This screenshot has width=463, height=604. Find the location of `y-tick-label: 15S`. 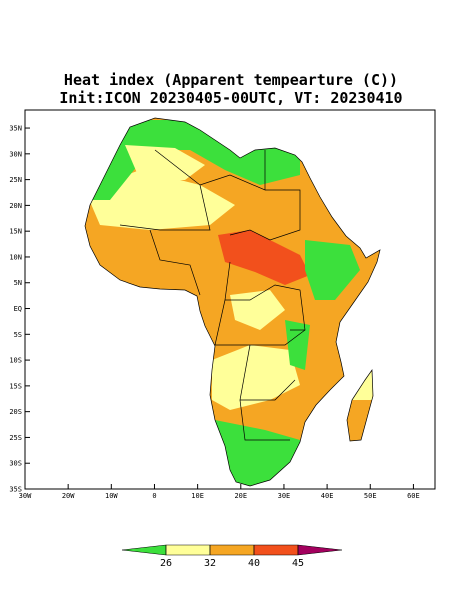

y-tick-label: 15S is located at coordinates (15, 386).